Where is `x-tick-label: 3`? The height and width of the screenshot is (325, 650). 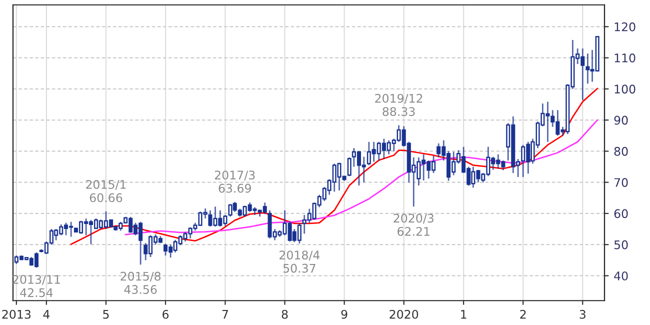
x-tick-label: 3 is located at coordinates (583, 314).